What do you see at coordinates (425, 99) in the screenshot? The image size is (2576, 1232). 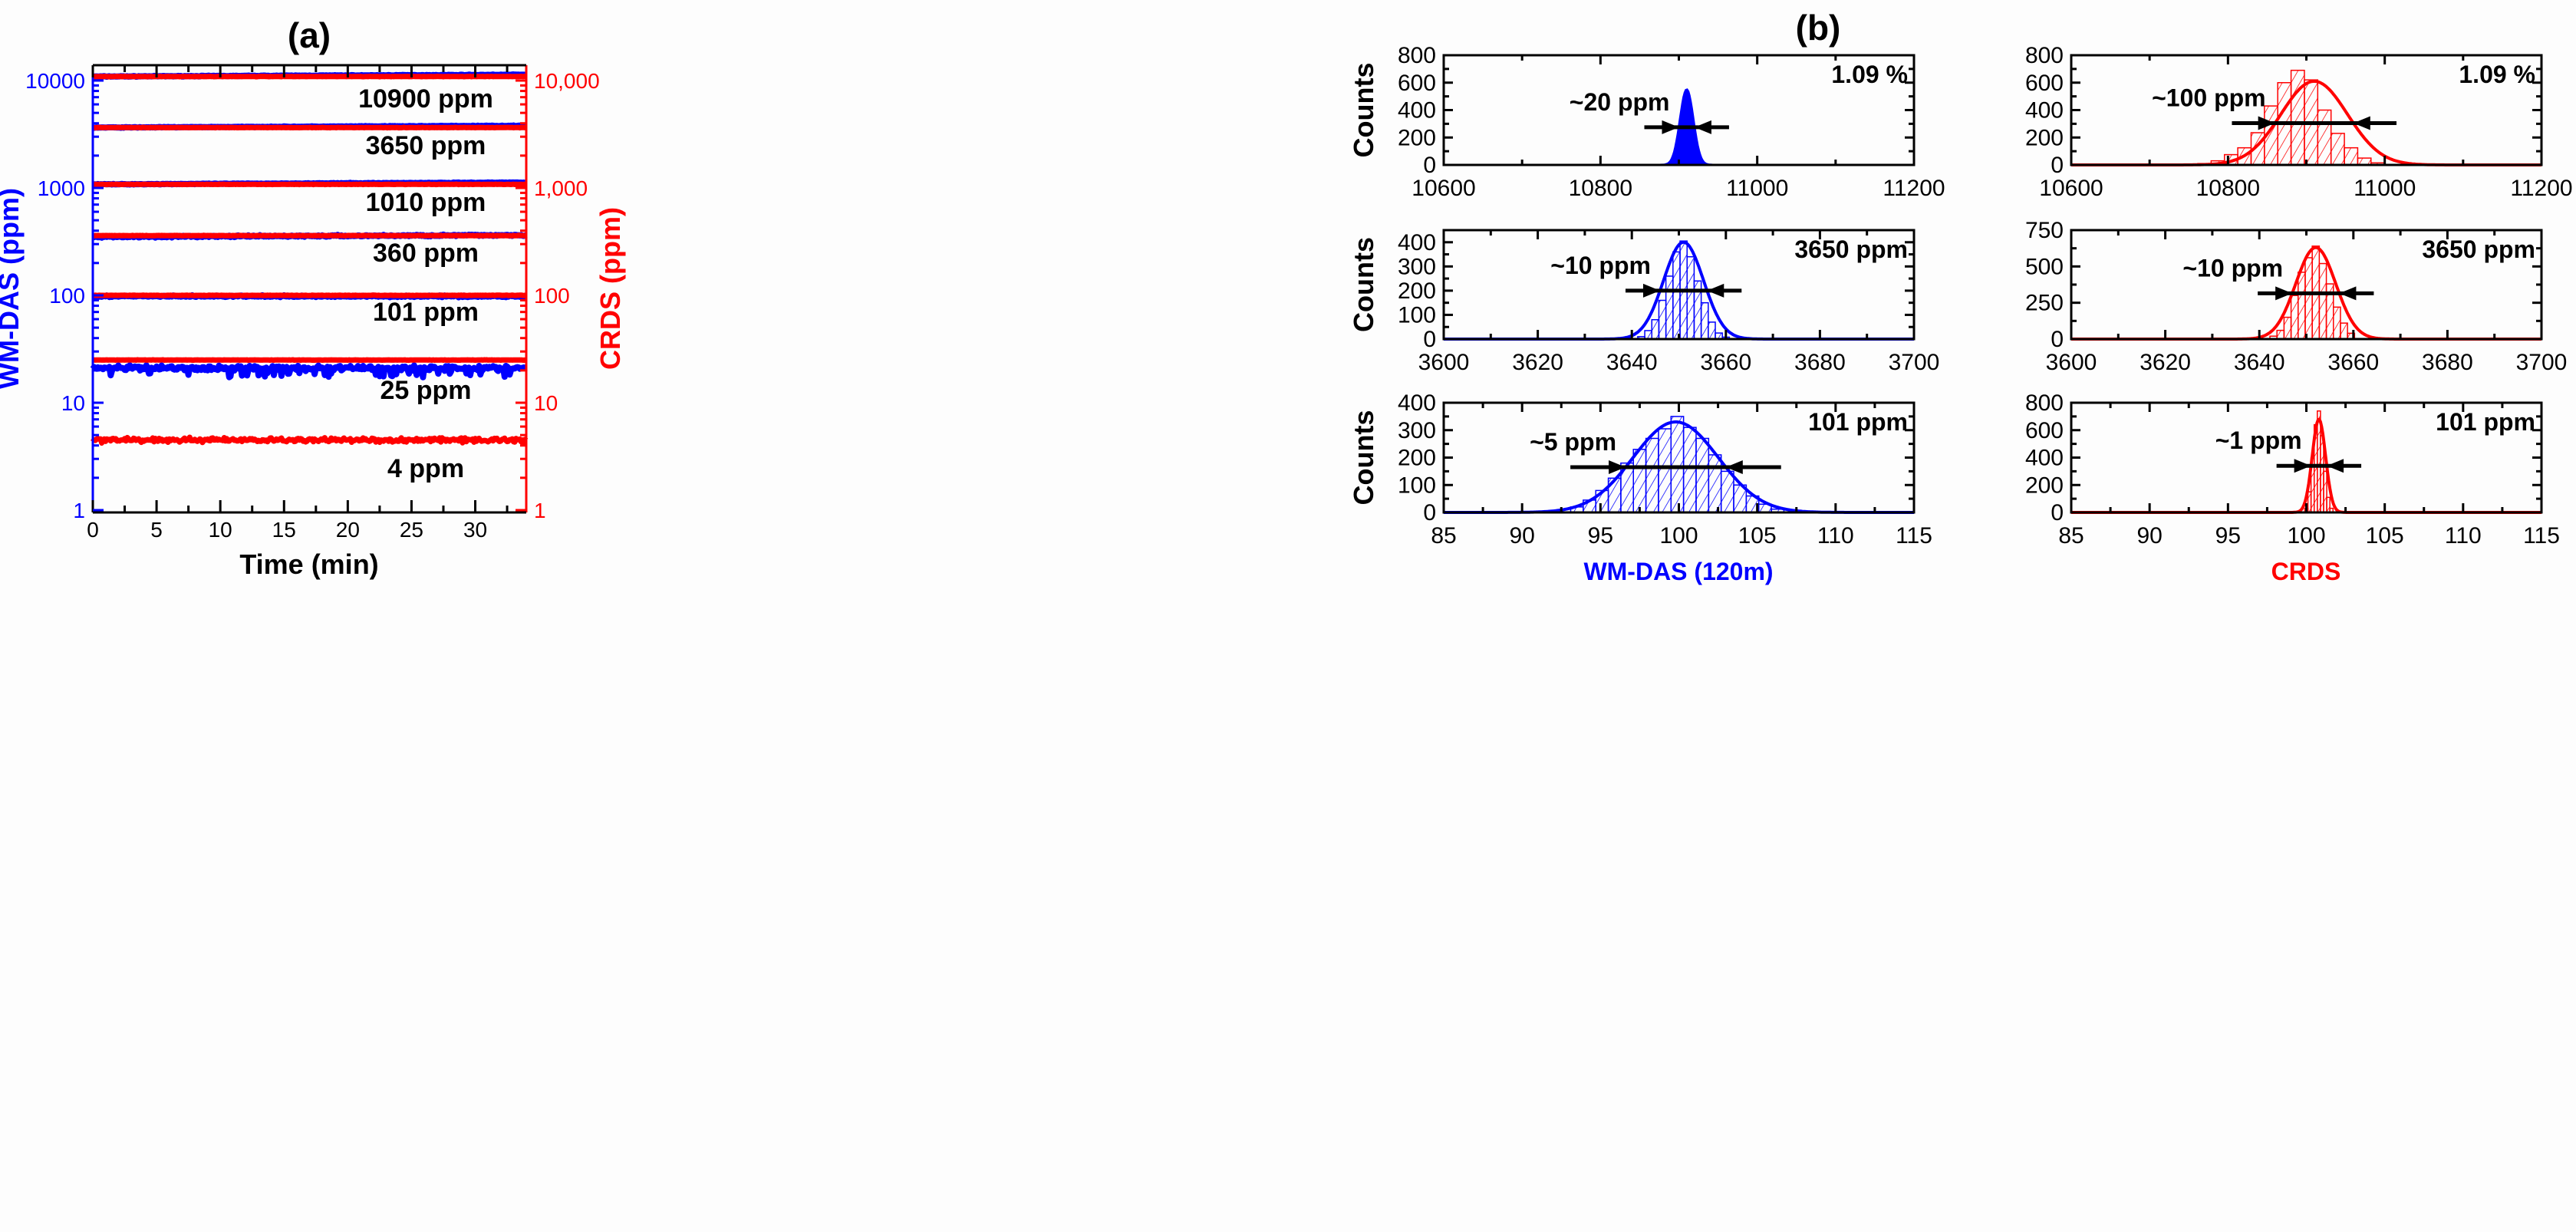 I see `concentration-label: 10900 ppm` at bounding box center [425, 99].